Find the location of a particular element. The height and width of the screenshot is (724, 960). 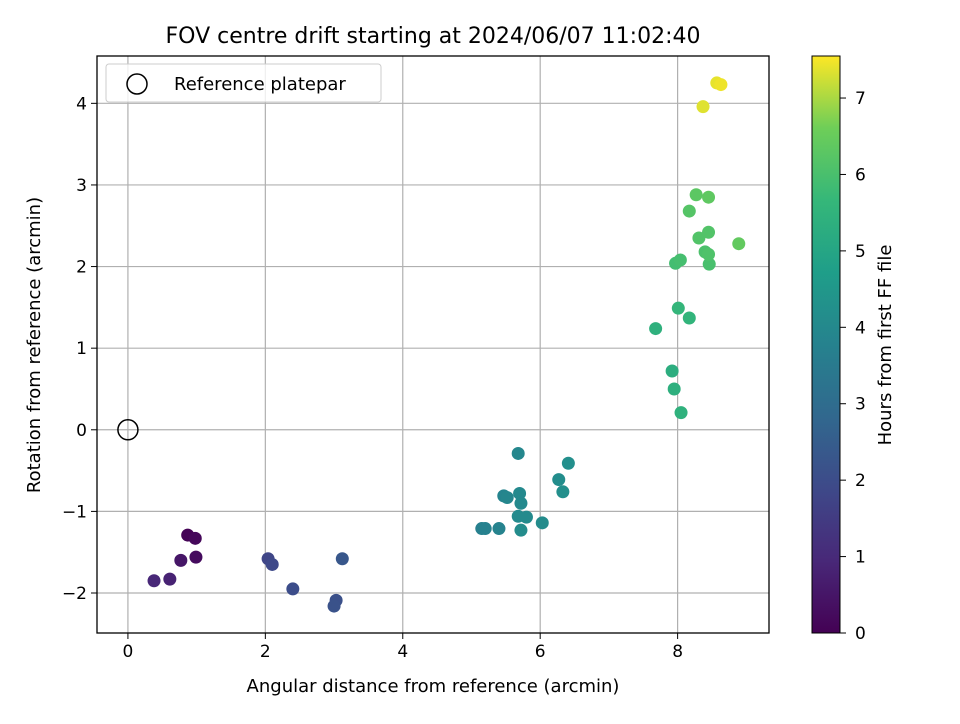

colorbar-label: Hours from first FF file is located at coordinates (885, 345).